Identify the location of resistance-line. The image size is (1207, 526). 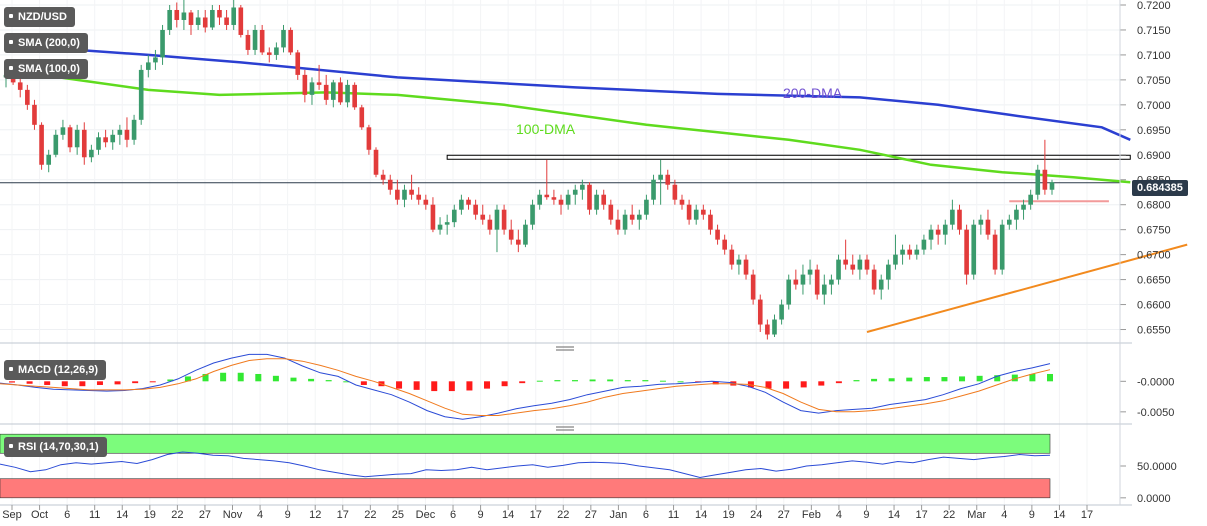
(788, 157).